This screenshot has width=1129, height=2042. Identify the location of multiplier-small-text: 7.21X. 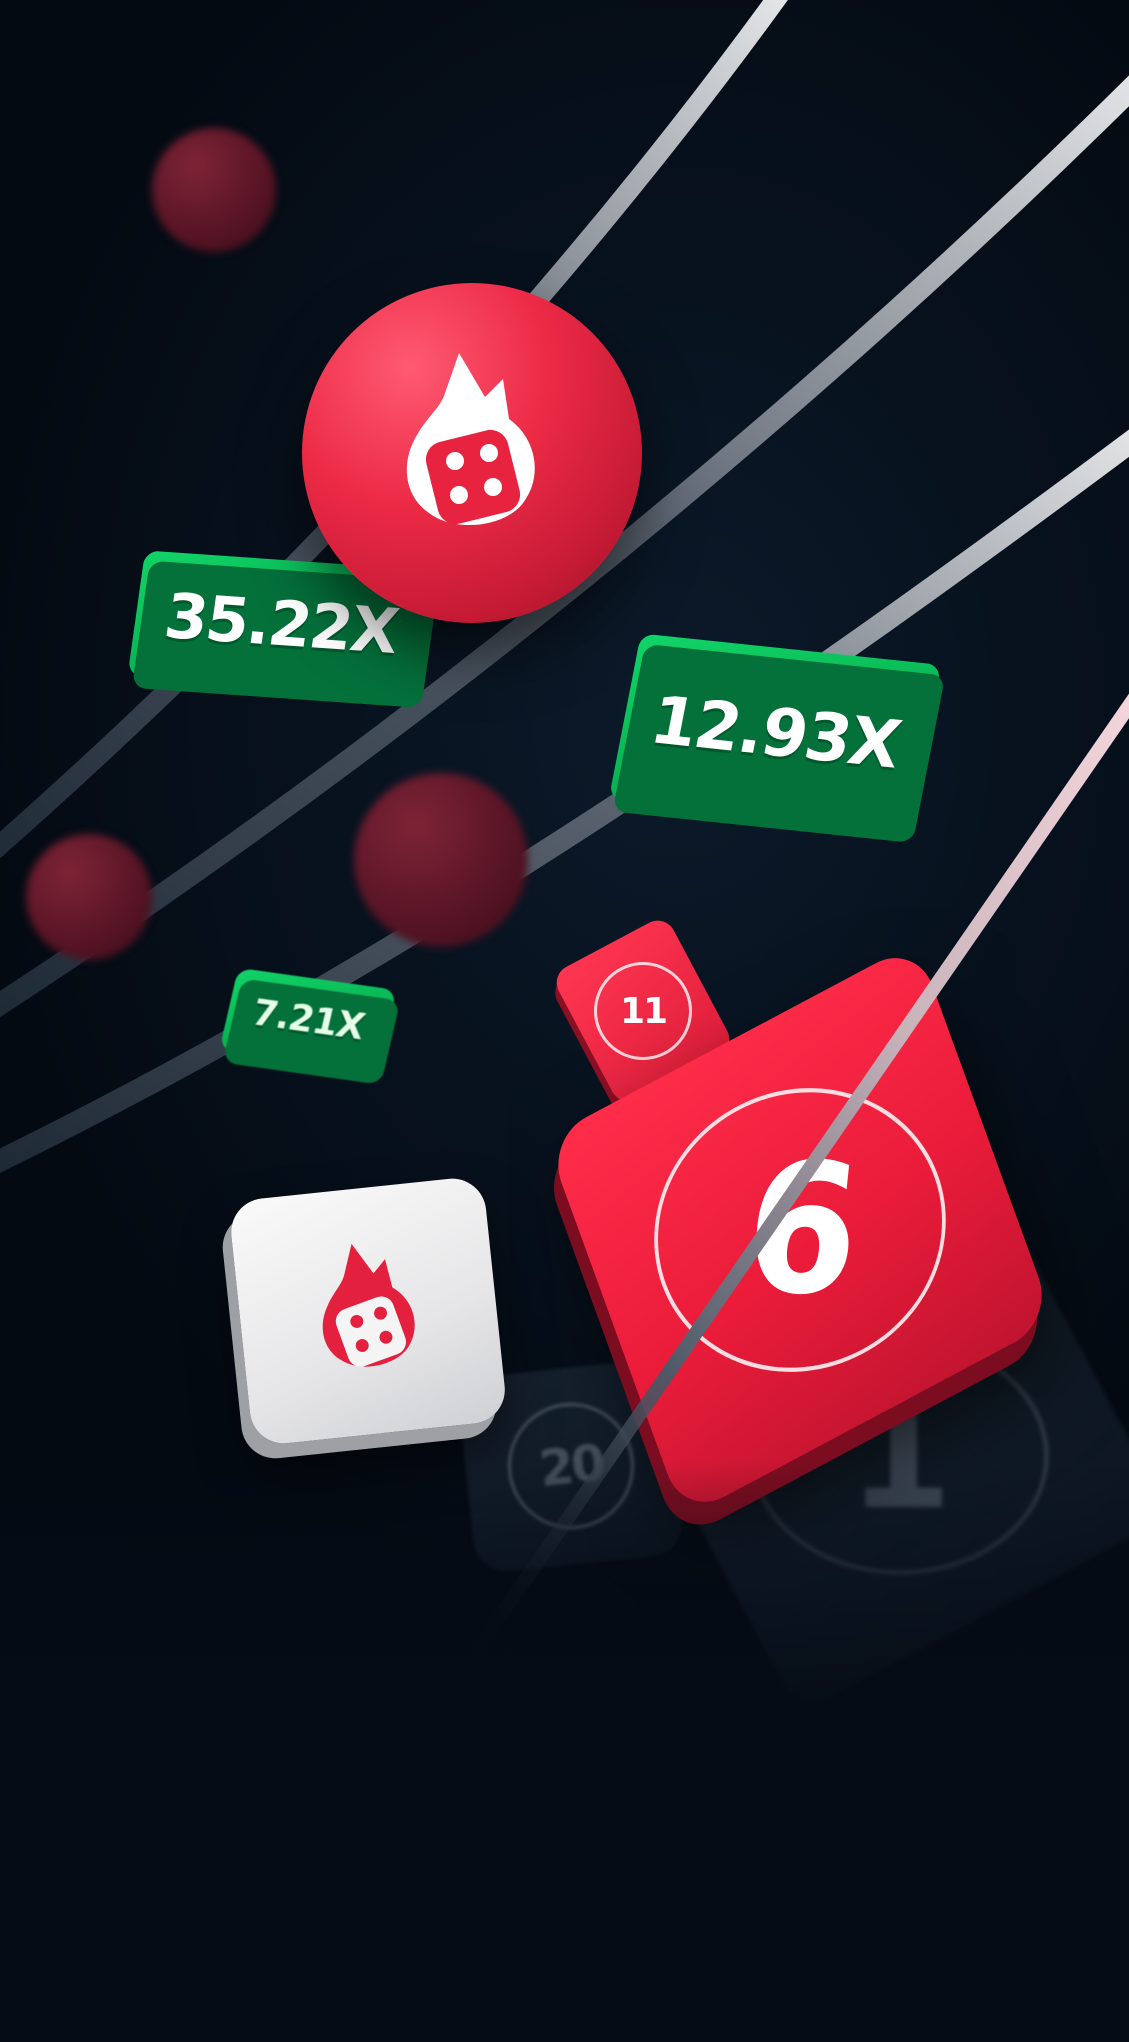
(308, 1020).